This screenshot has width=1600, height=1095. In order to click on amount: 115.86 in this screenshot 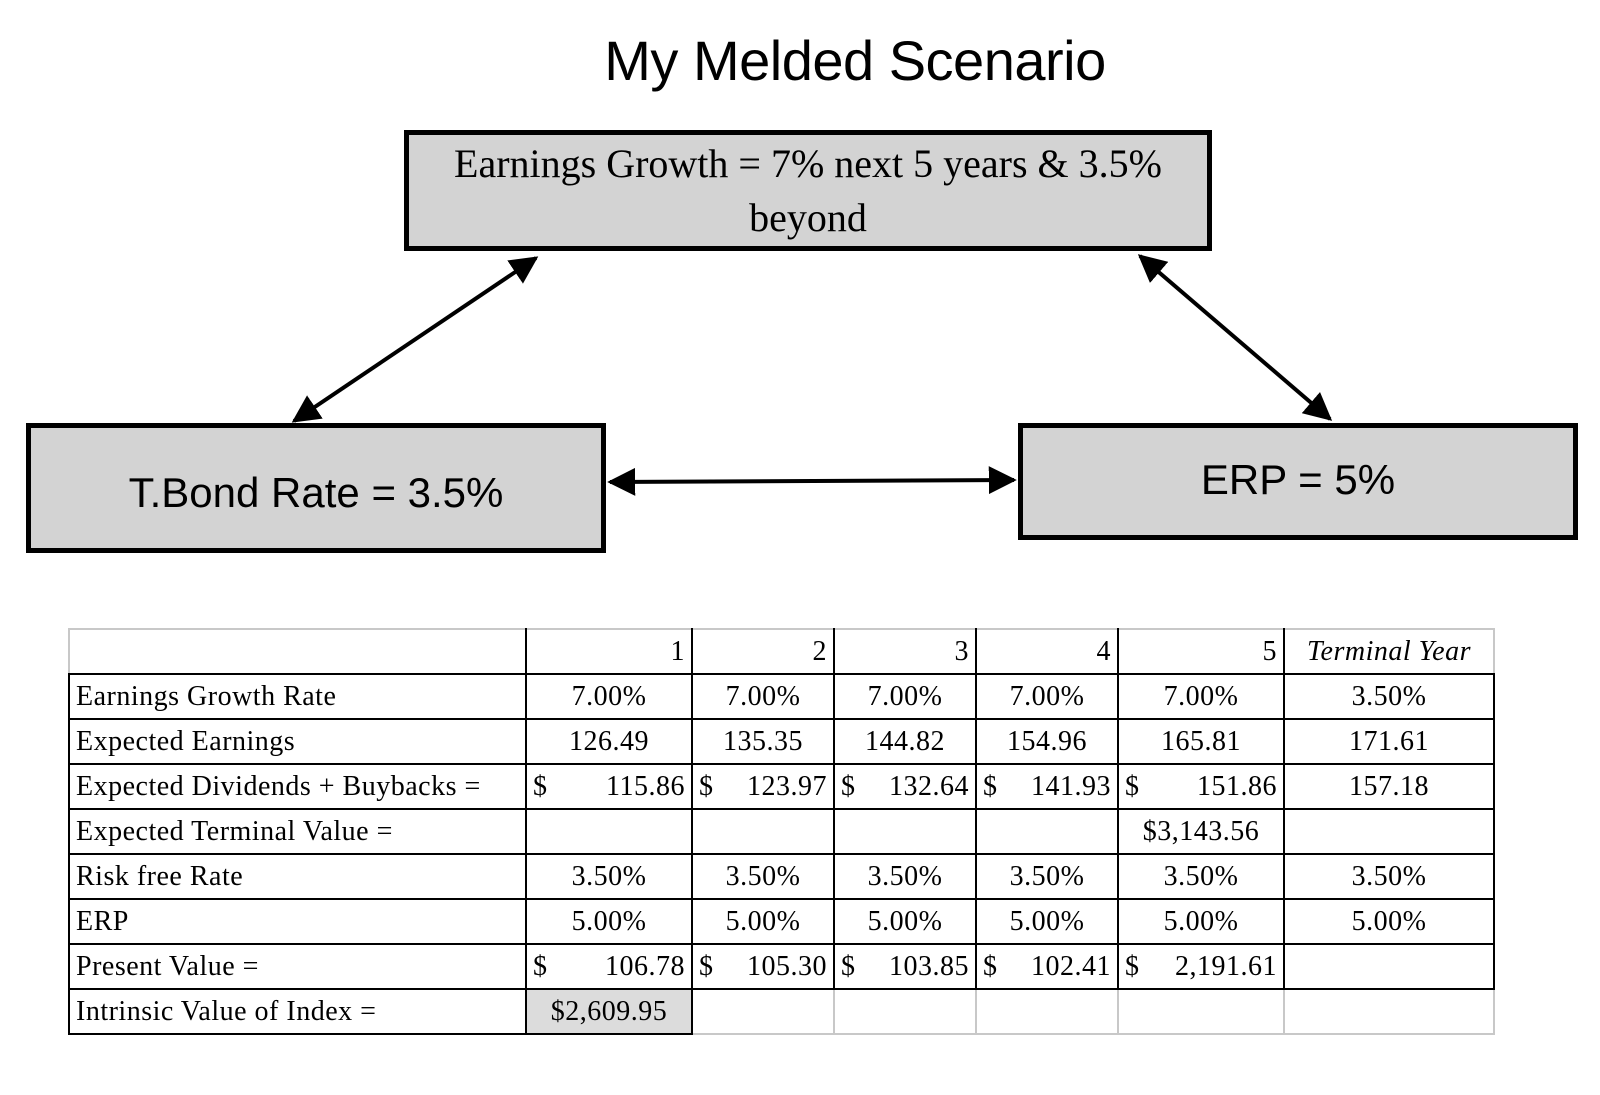, I will do `click(645, 786)`.